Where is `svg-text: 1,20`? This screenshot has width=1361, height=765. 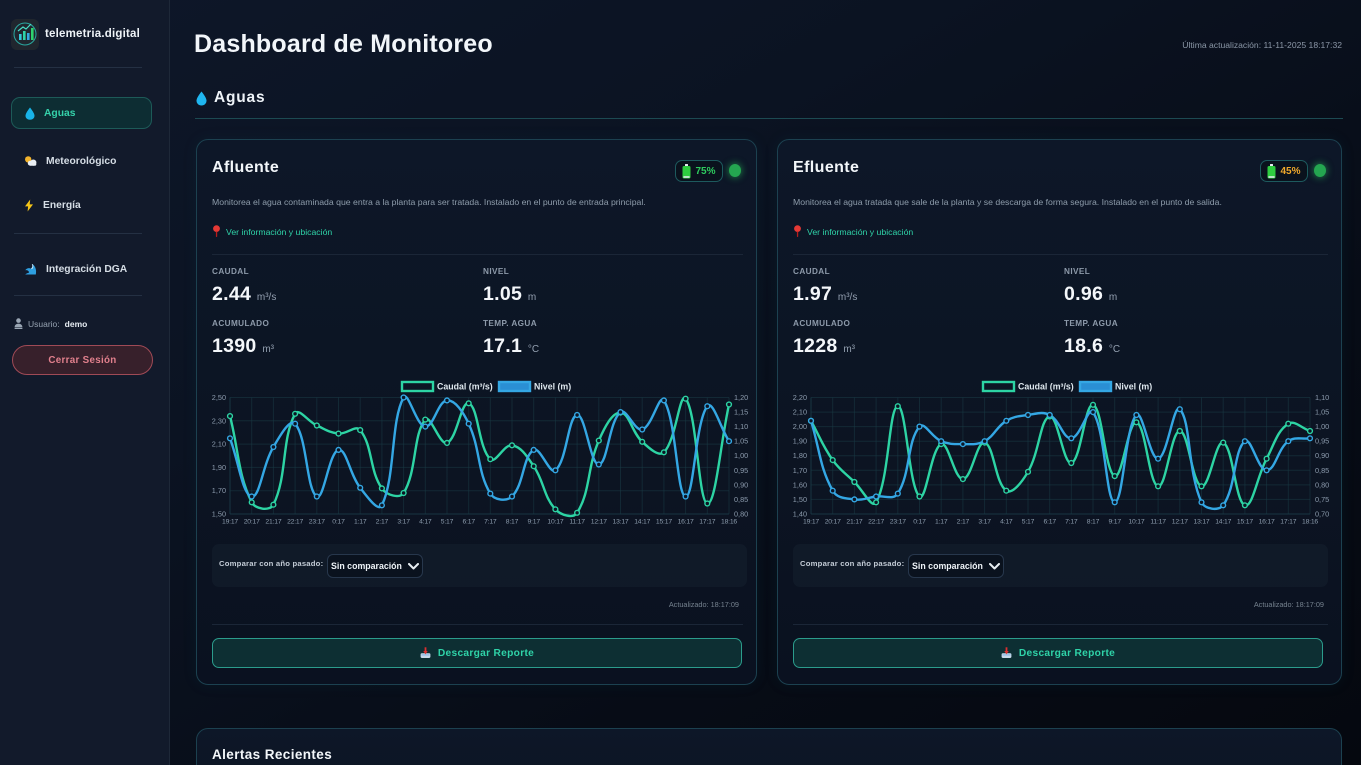
svg-text: 1,20 is located at coordinates (741, 397).